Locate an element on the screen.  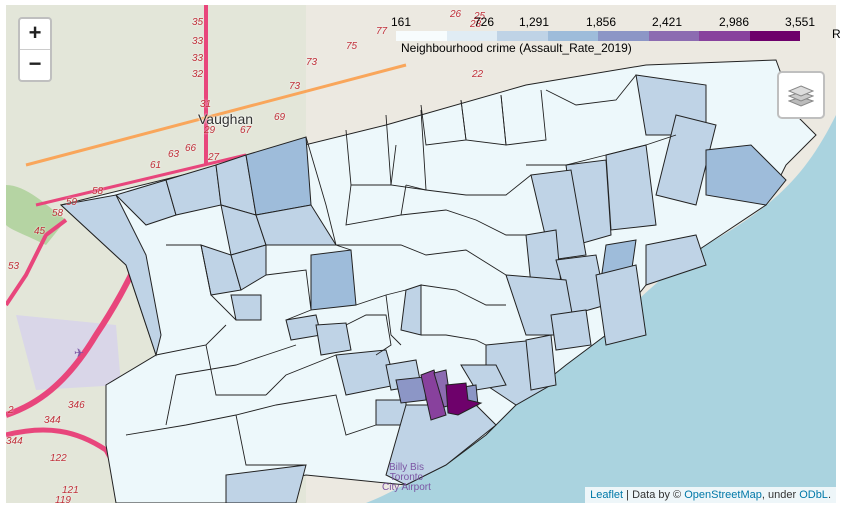
highway-shield: 346 is located at coordinates (76, 405).